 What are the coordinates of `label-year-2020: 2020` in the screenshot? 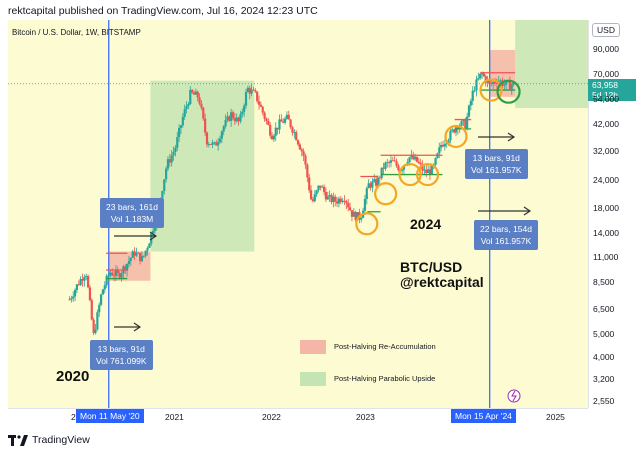 It's located at (73, 376).